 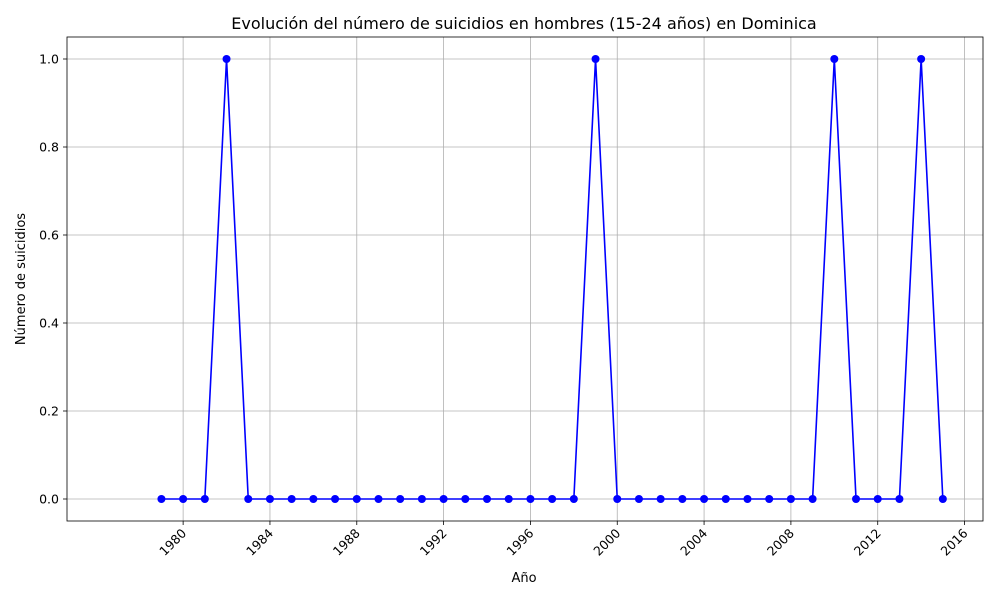 What do you see at coordinates (49, 235) in the screenshot?
I see `y-tick-label: 0.6` at bounding box center [49, 235].